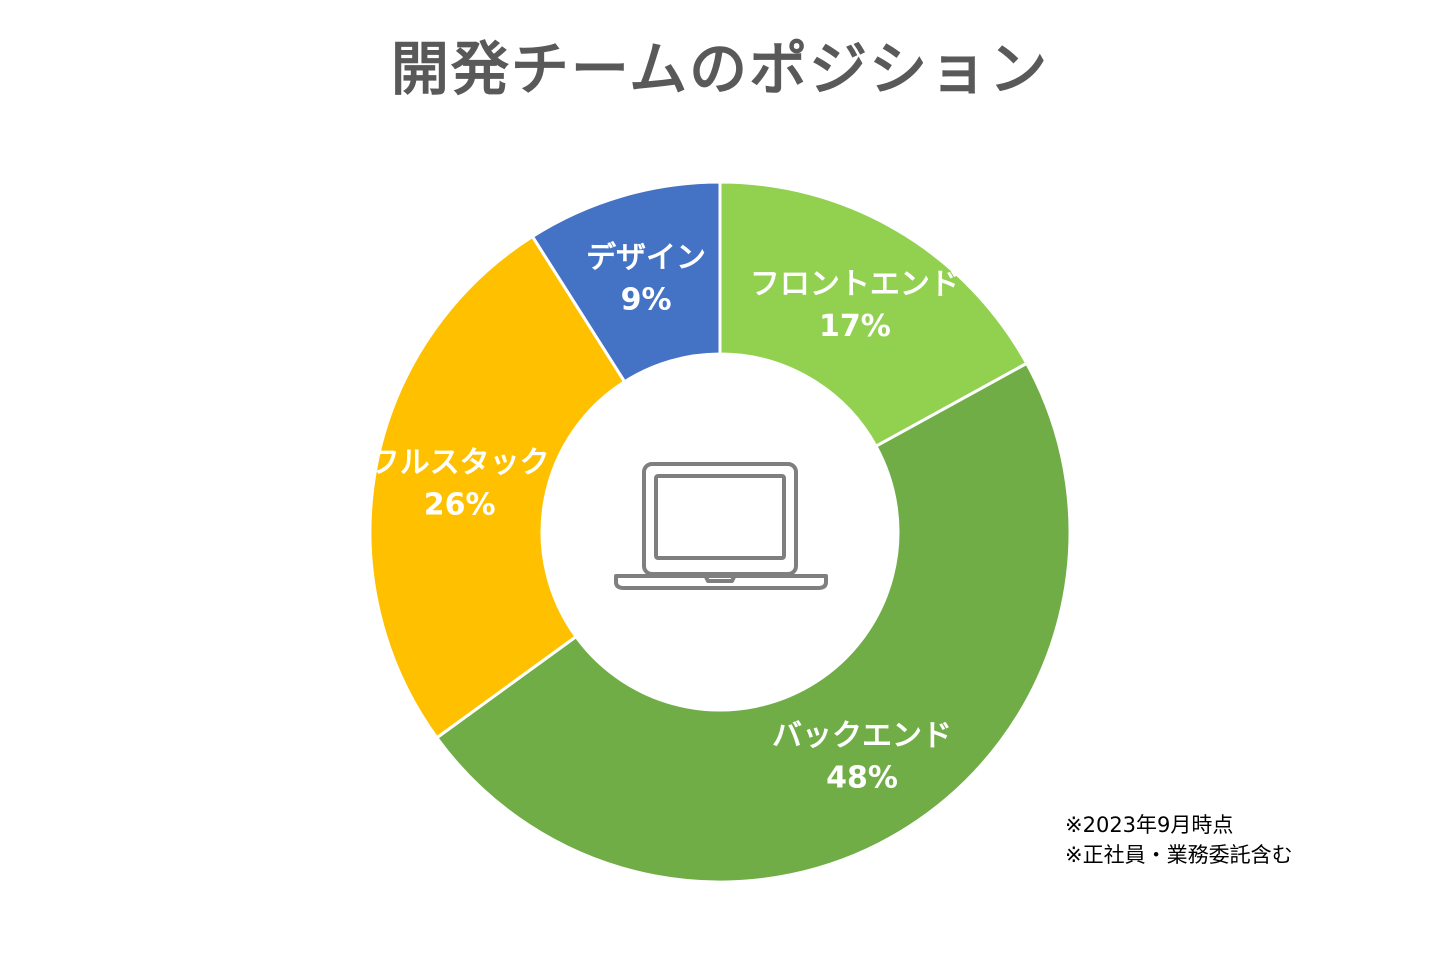 This screenshot has height=960, width=1440. What do you see at coordinates (720, 69) in the screenshot?
I see `chart-title: 開発チームのポジション` at bounding box center [720, 69].